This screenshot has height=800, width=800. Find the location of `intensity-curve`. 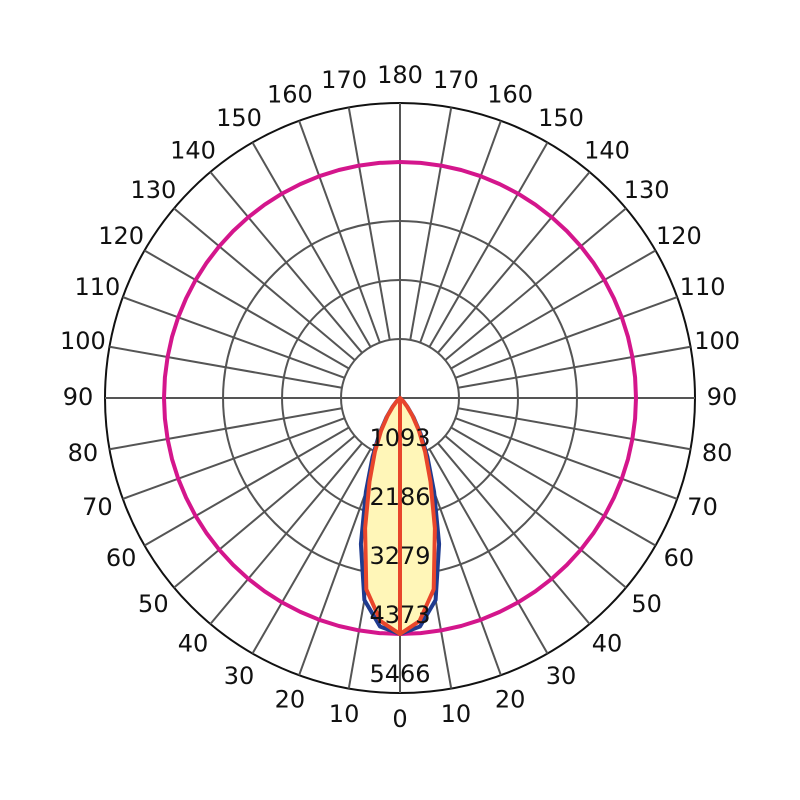

intensity-curve is located at coordinates (382, 516).